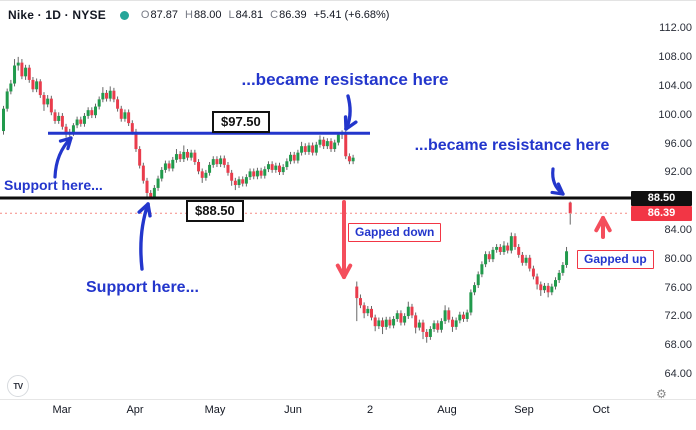 The height and width of the screenshot is (430, 696). Describe the element at coordinates (601, 410) in the screenshot. I see `time-tick-oct: Oct` at that location.